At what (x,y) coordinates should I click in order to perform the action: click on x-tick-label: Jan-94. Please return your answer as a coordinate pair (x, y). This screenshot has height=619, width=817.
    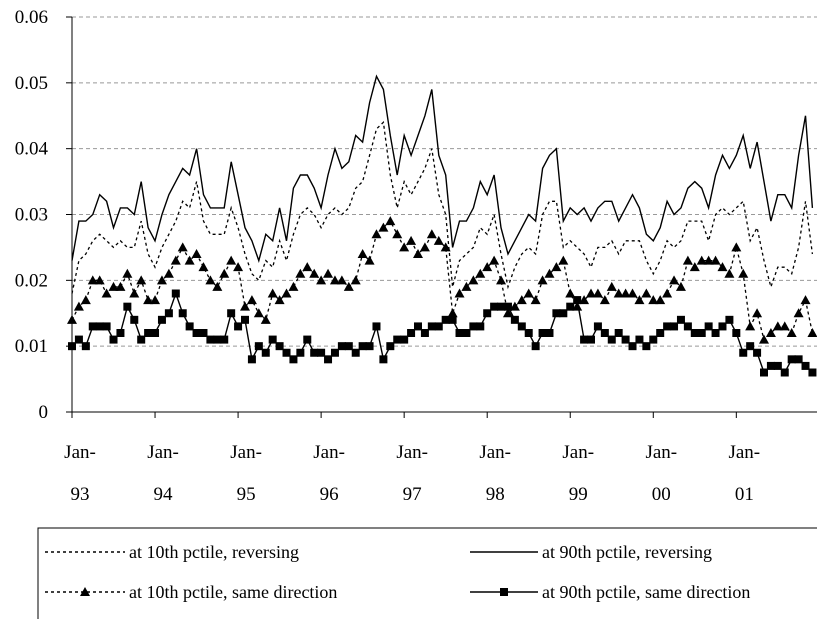
    Looking at the image, I should click on (163, 473).